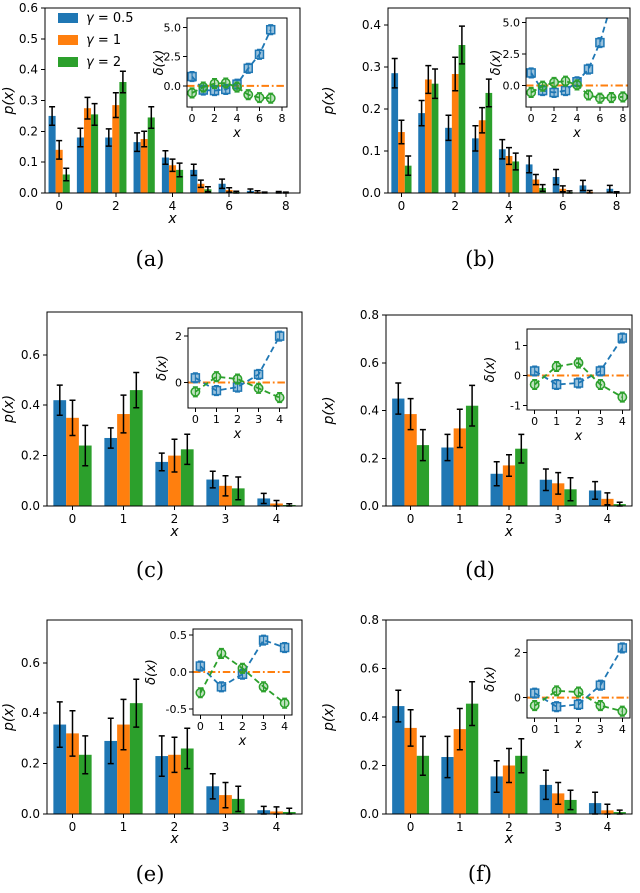  Describe the element at coordinates (150, 259) in the screenshot. I see `panel-caption: (a)` at that location.